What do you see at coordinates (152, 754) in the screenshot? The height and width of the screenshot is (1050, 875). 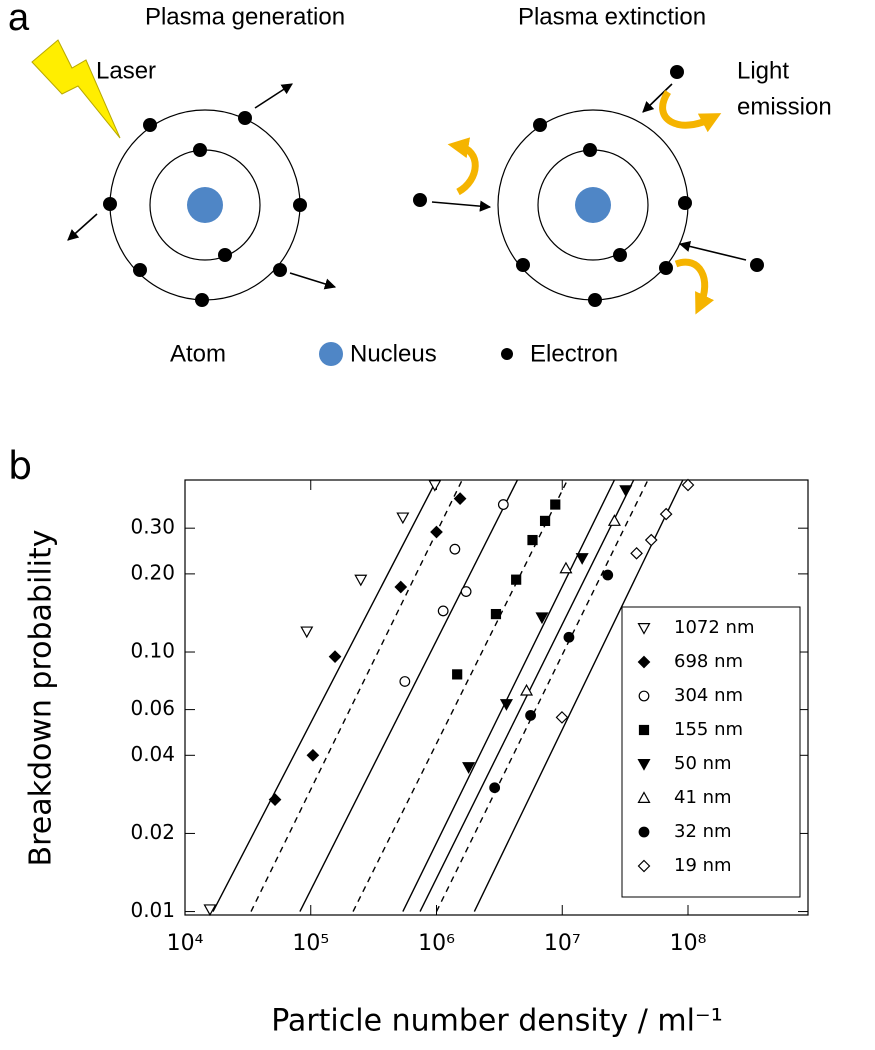 I see `y-tick-label: 0.04` at bounding box center [152, 754].